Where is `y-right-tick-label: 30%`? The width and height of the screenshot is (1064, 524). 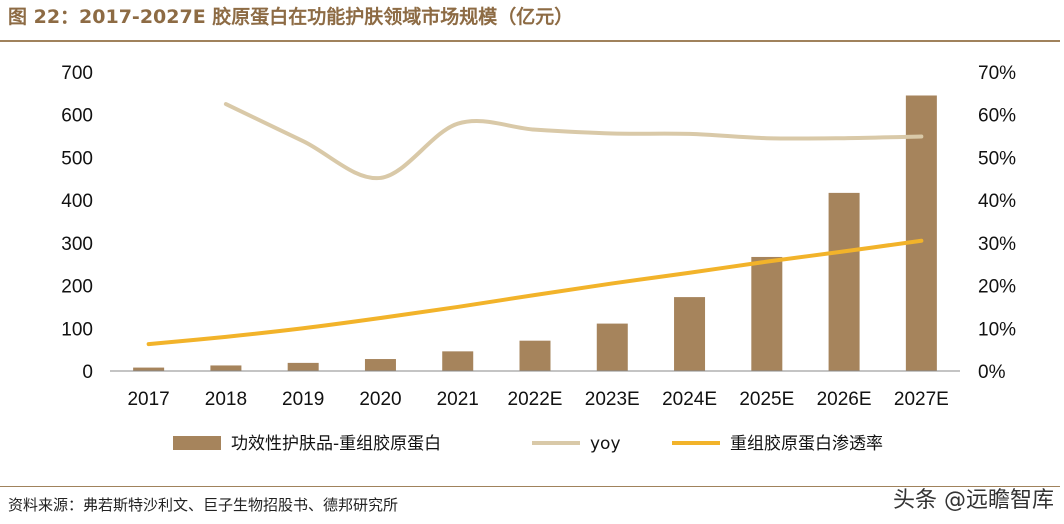
y-right-tick-label: 30% is located at coordinates (997, 244).